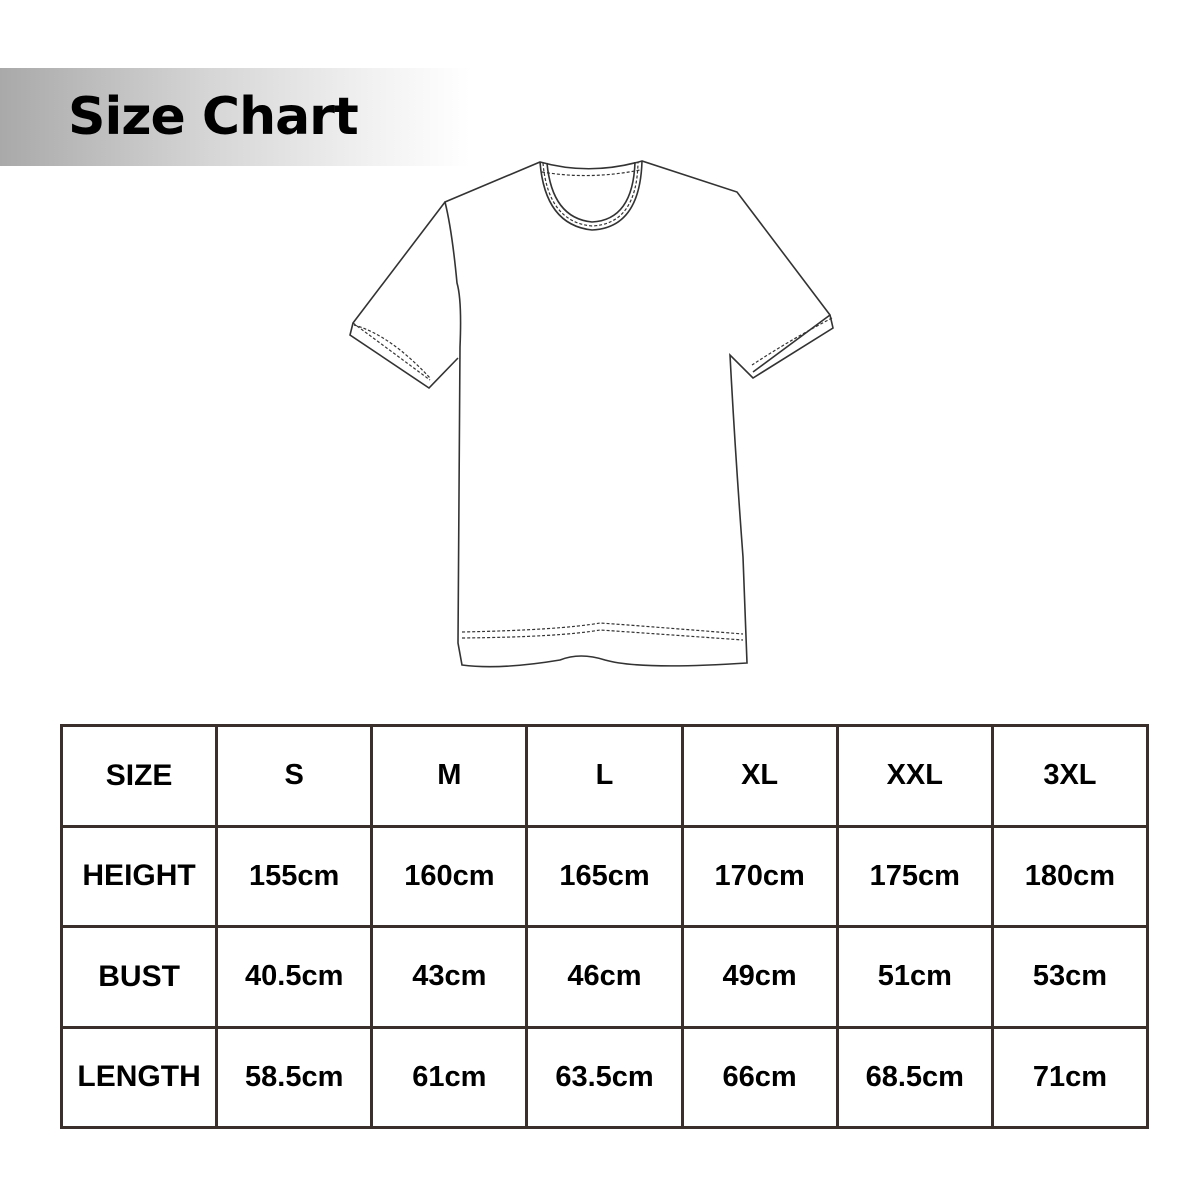 The width and height of the screenshot is (1200, 1200). What do you see at coordinates (759, 1077) in the screenshot?
I see `table-cell: 66cm` at bounding box center [759, 1077].